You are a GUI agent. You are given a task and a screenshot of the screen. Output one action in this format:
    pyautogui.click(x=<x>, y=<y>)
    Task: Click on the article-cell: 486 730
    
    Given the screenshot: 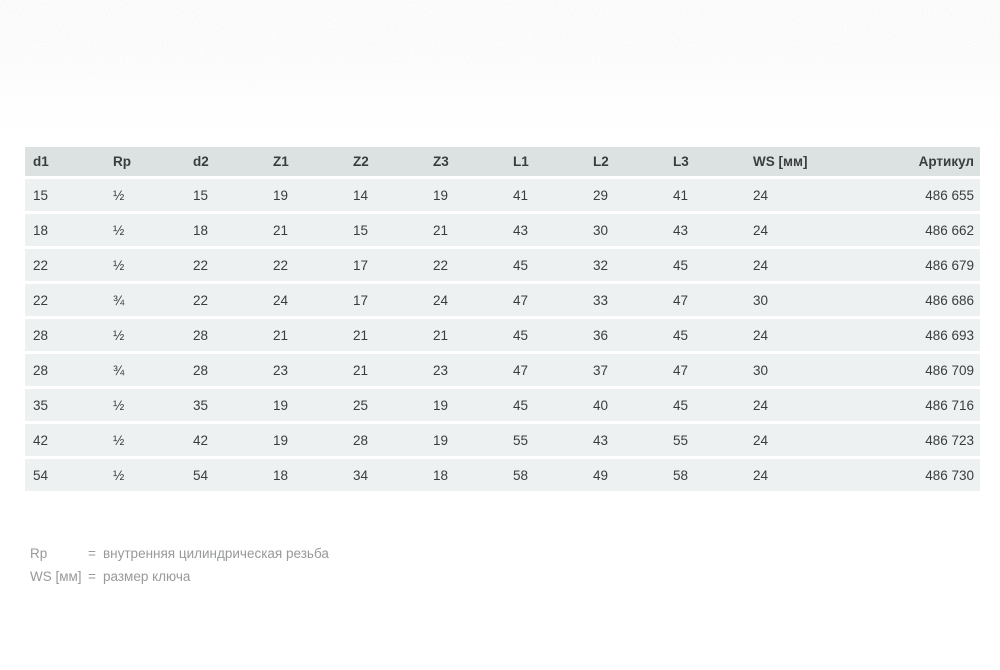 What is the action you would take?
    pyautogui.click(x=942, y=475)
    